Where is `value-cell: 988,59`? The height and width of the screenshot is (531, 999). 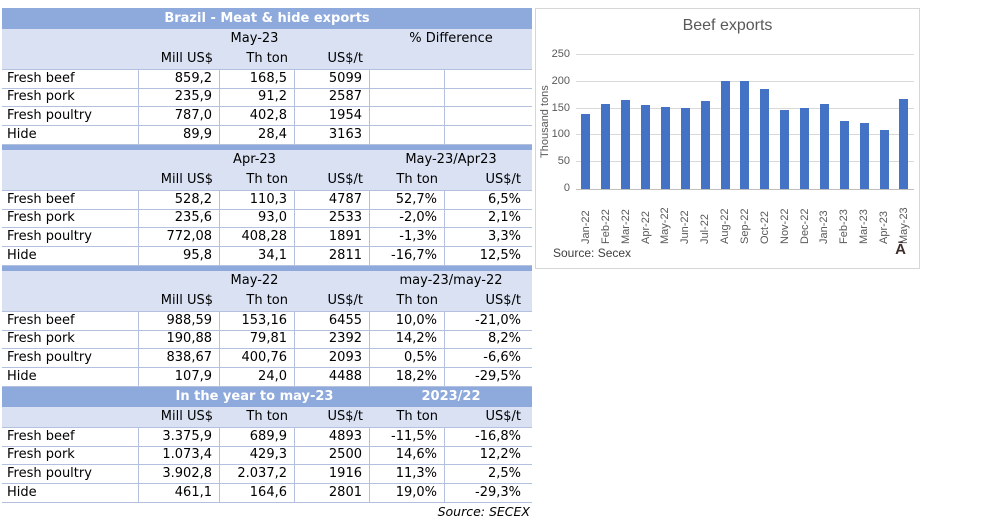 value-cell: 988,59 is located at coordinates (179, 321).